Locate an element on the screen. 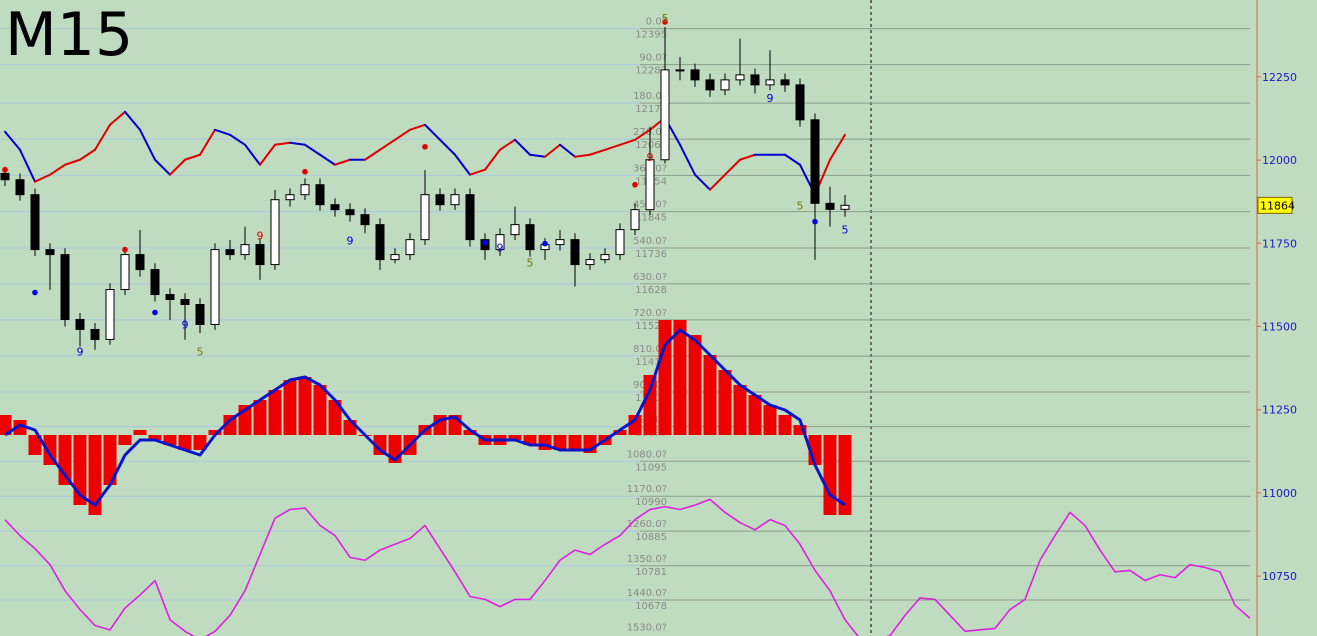  level-angle-label: 1530.0? is located at coordinates (647, 627).